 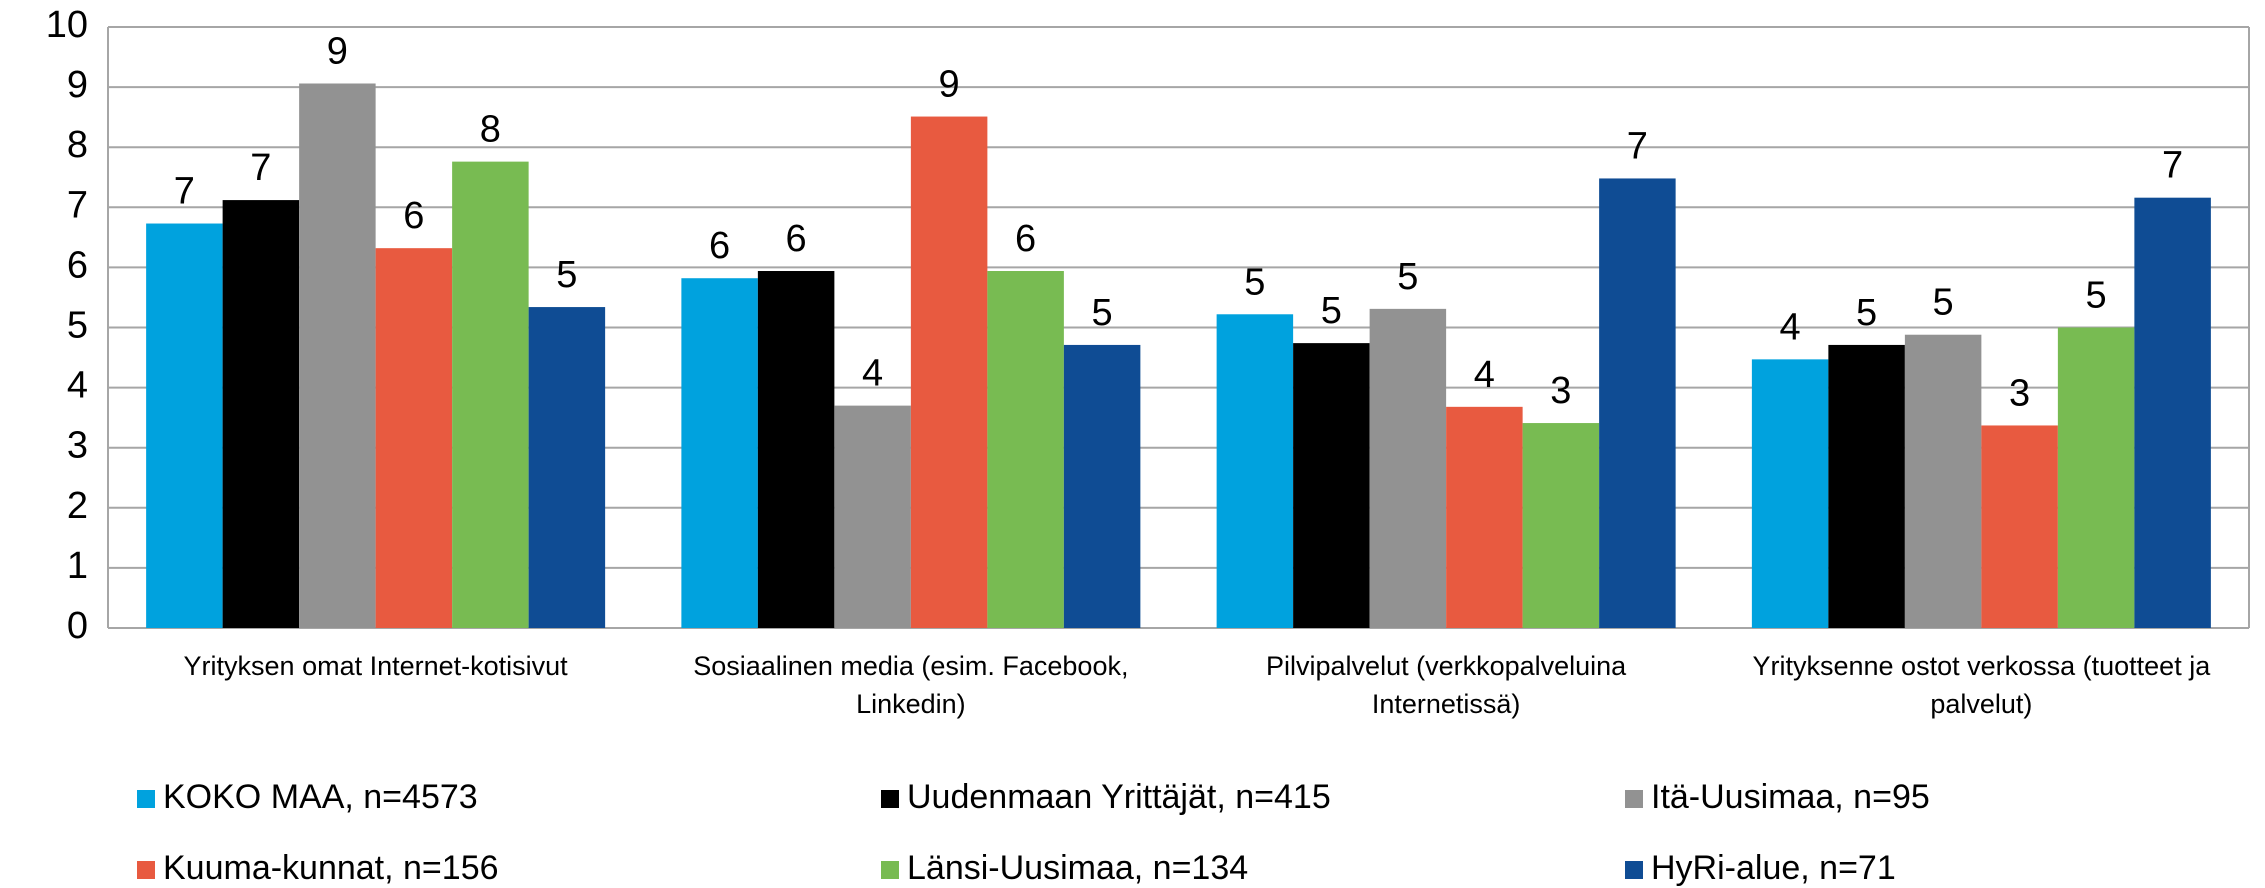 What do you see at coordinates (1119, 797) in the screenshot?
I see `legend-label: Uudenmaan Yrittäjät, n=415` at bounding box center [1119, 797].